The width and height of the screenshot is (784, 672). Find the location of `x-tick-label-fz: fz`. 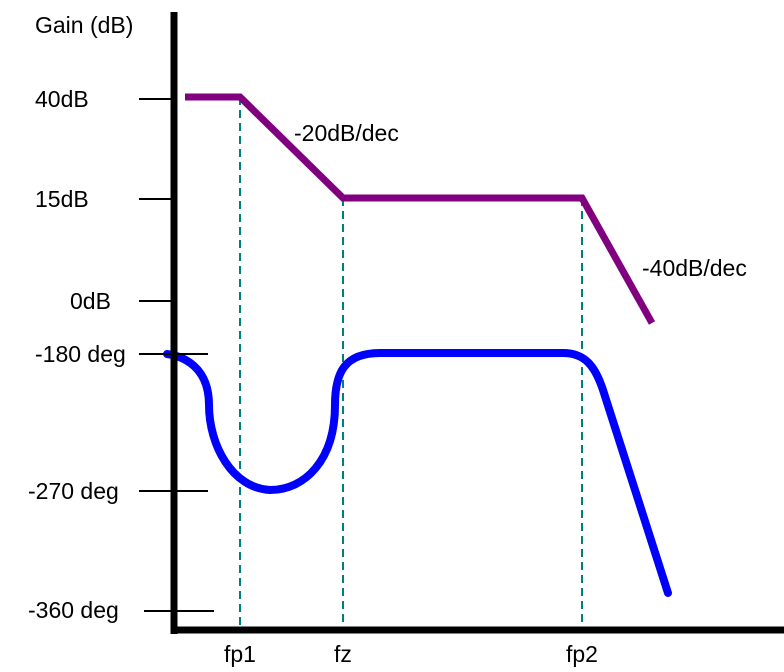

x-tick-label-fz: fz is located at coordinates (343, 654).